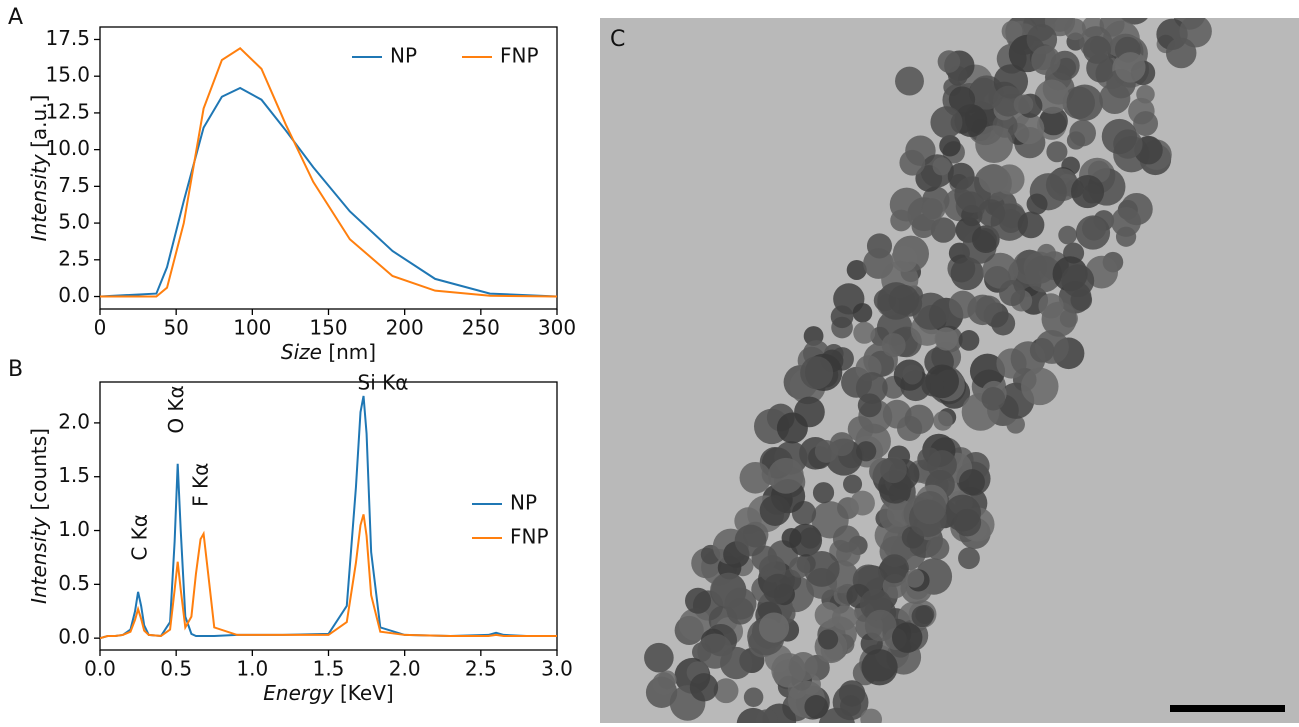 This screenshot has width=1299, height=727. What do you see at coordinates (140, 537) in the screenshot?
I see `peak-annotation: C Kα` at bounding box center [140, 537].